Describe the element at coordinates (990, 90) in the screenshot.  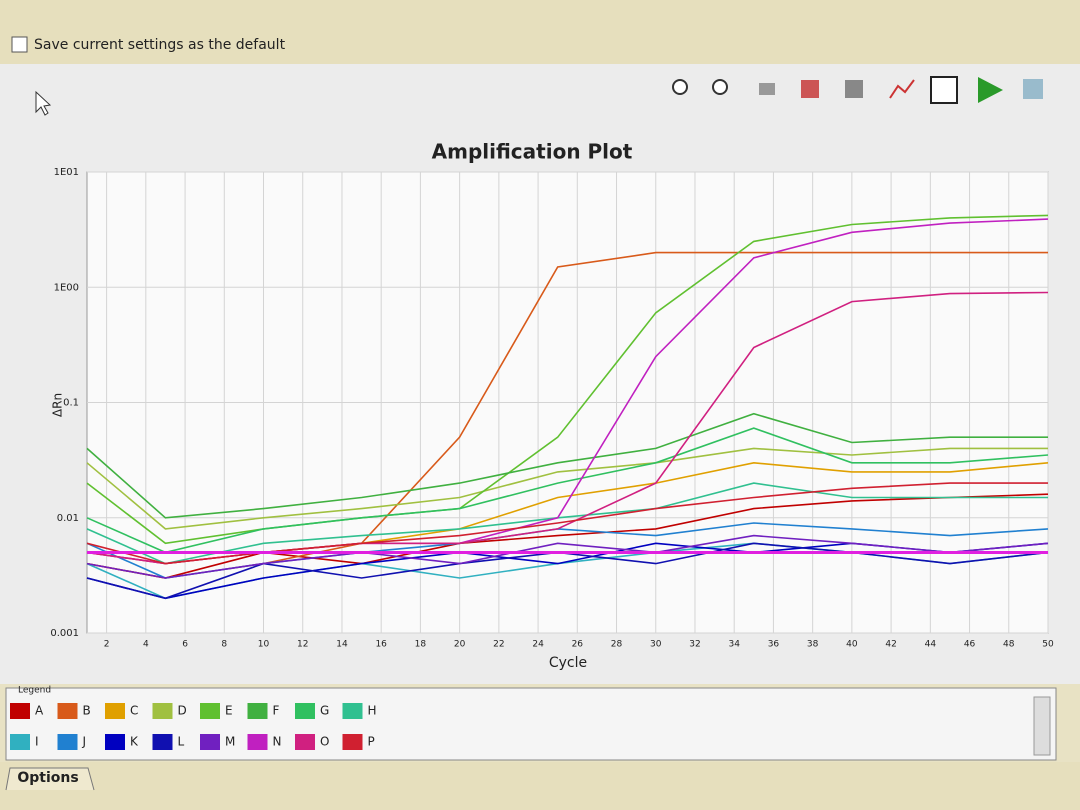
I see `run-button` at that location.